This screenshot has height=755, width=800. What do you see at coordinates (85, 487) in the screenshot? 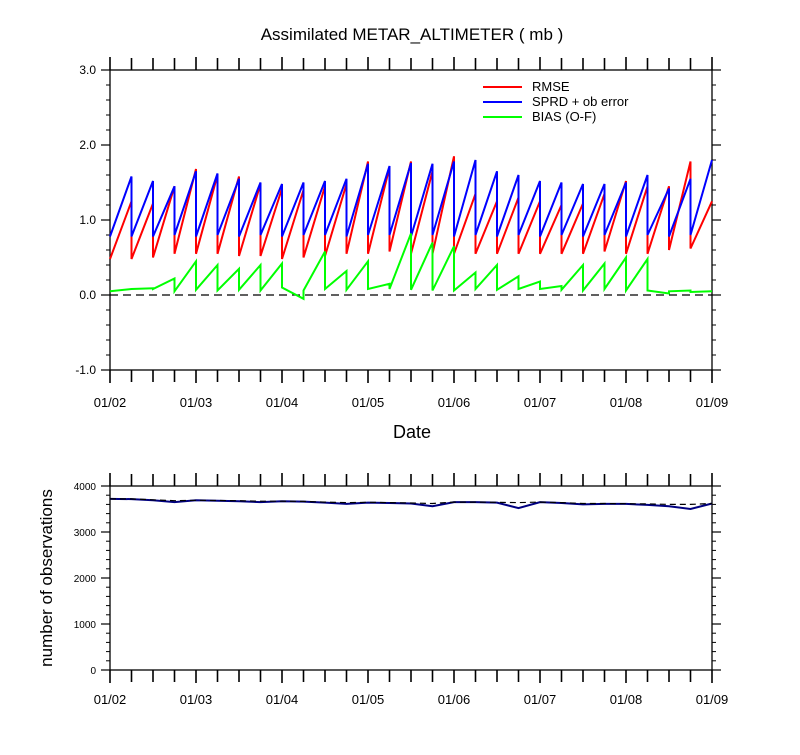
I see `bottom-y-tick-label: 4000` at bounding box center [85, 487].